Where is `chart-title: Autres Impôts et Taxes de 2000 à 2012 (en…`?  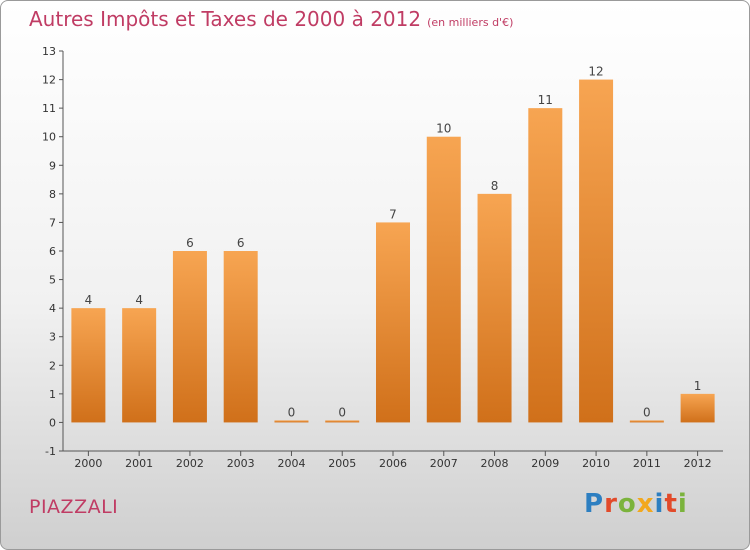 chart-title: Autres Impôts et Taxes de 2000 à 2012 (en… is located at coordinates (271, 19).